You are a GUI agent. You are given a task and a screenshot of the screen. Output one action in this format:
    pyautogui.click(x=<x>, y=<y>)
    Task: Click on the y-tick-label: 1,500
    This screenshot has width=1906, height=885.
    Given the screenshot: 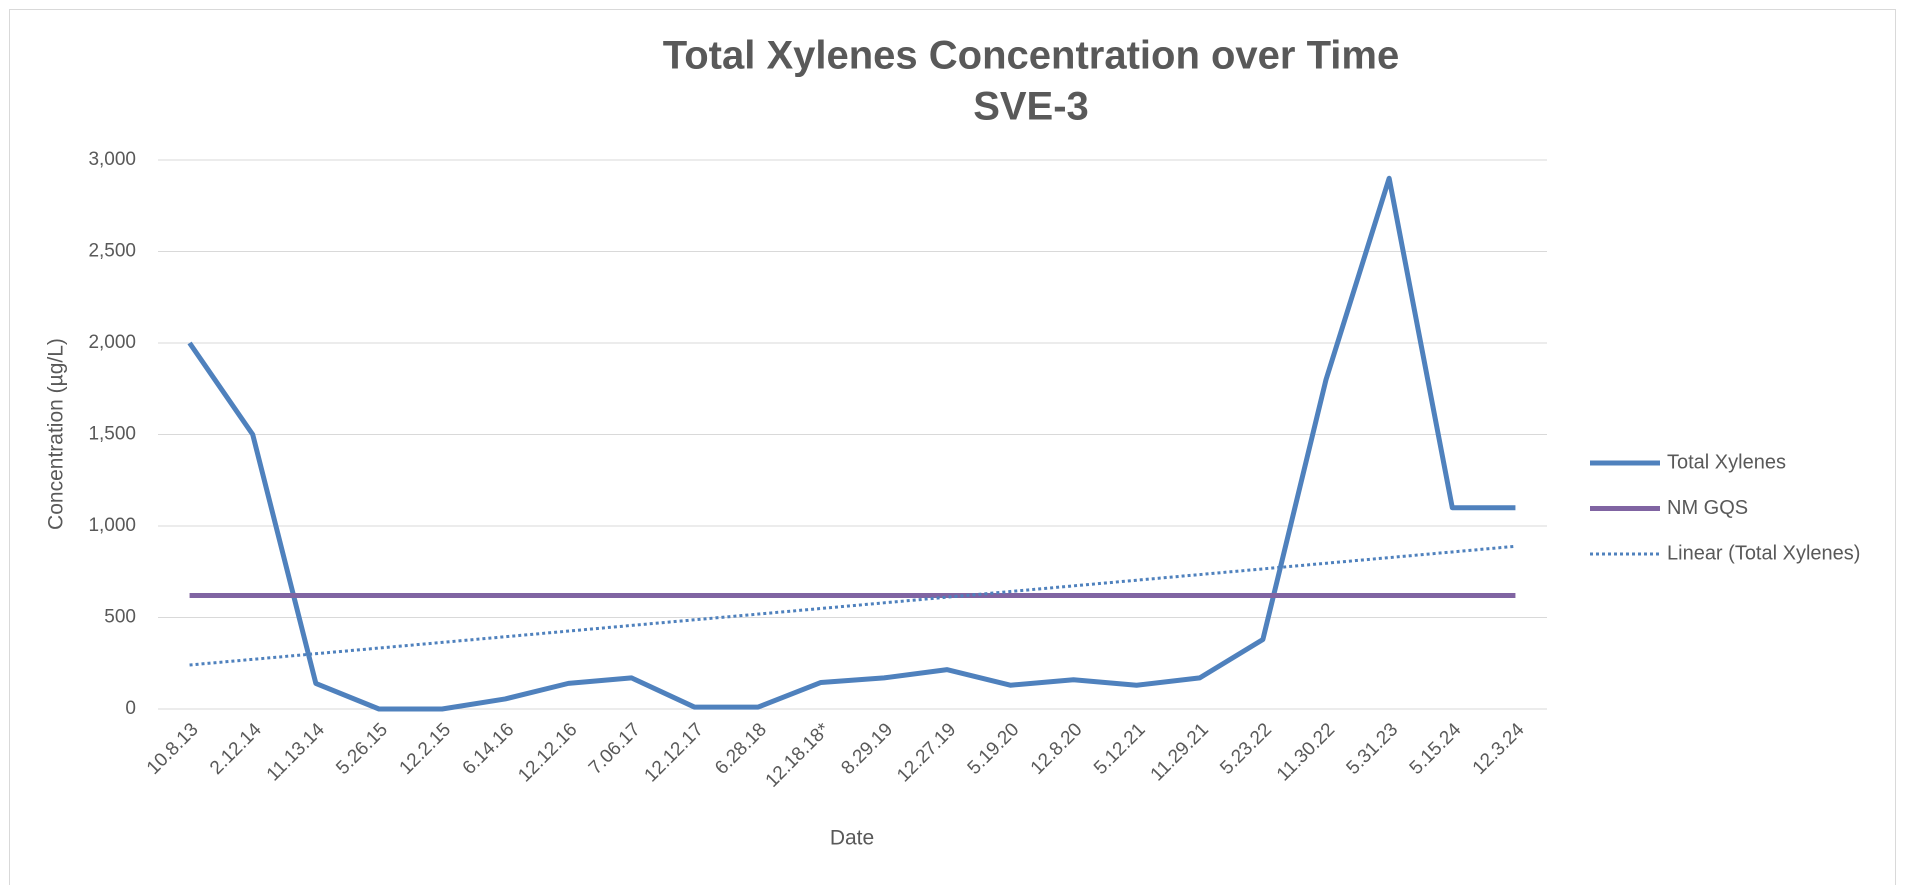 What is the action you would take?
    pyautogui.click(x=112, y=434)
    